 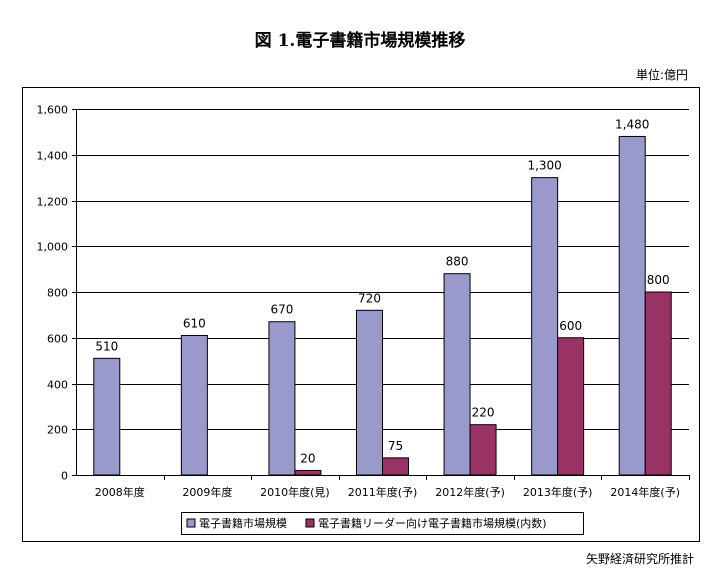 What do you see at coordinates (57, 293) in the screenshot?
I see `y-tick-label: 800` at bounding box center [57, 293].